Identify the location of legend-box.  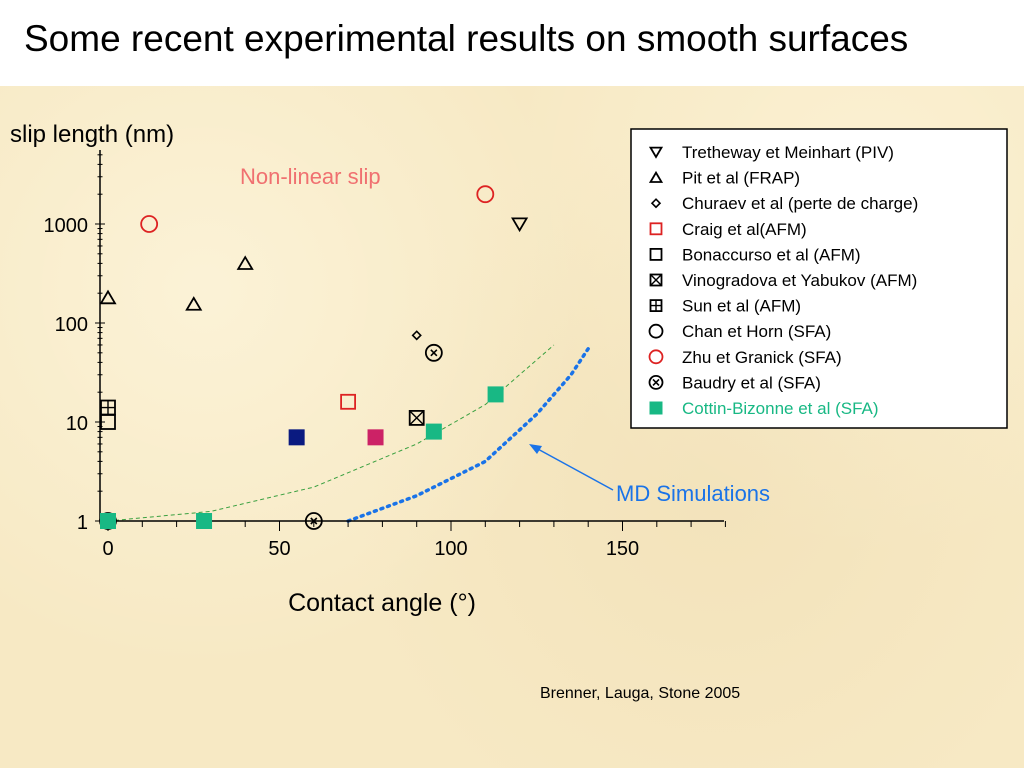
(819, 278).